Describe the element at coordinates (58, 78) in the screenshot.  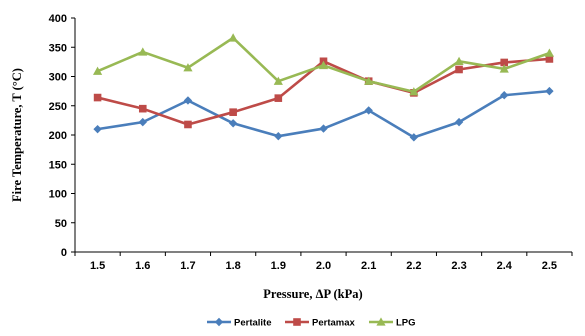
I see `y-tick-label: 300` at that location.